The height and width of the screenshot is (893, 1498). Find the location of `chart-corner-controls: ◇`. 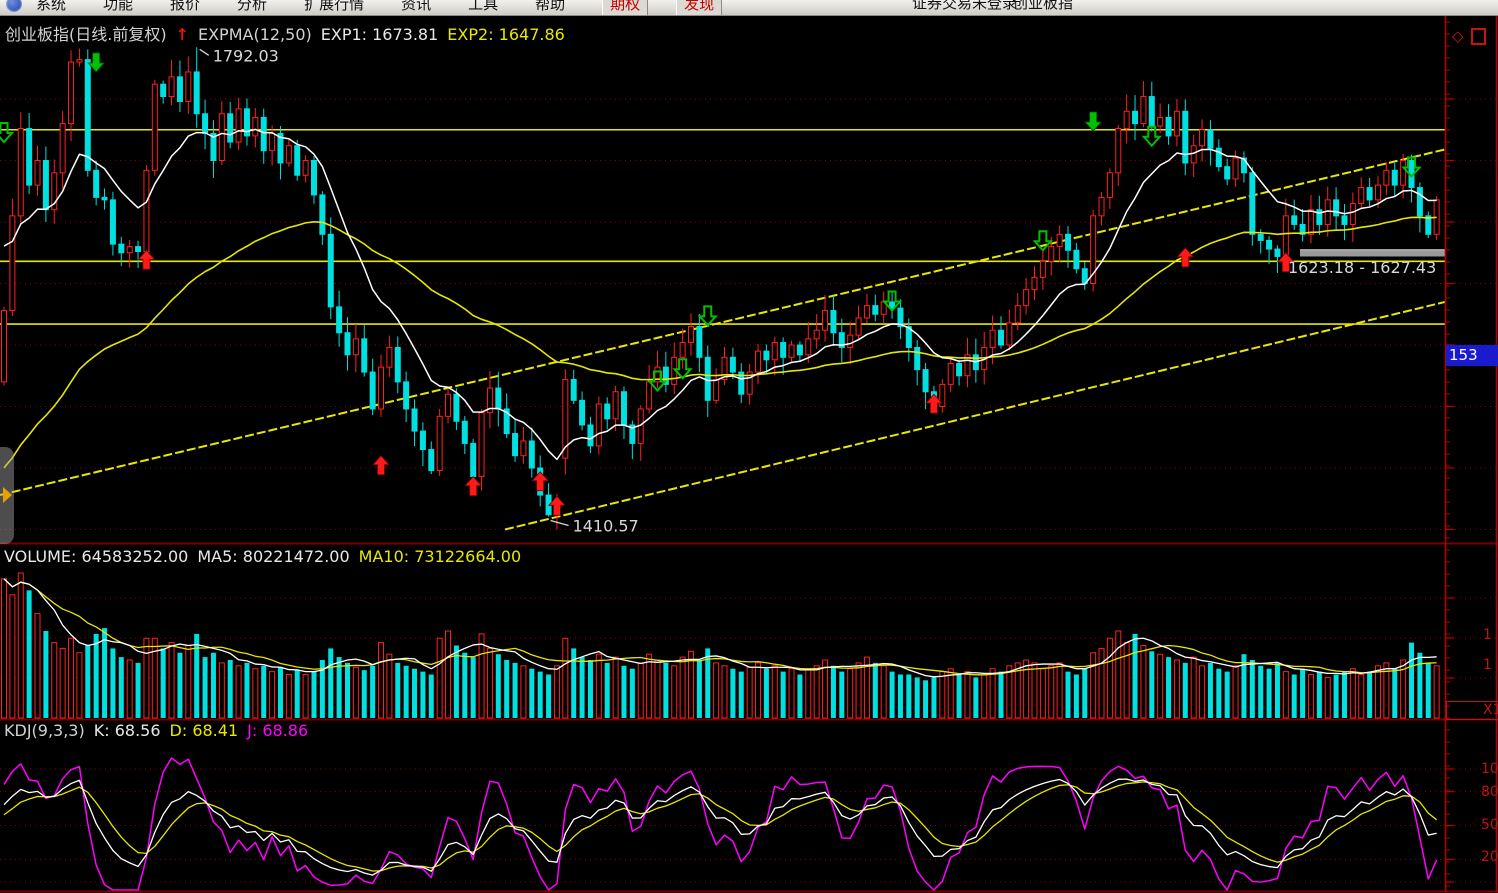

chart-corner-controls: ◇ is located at coordinates (1469, 36).